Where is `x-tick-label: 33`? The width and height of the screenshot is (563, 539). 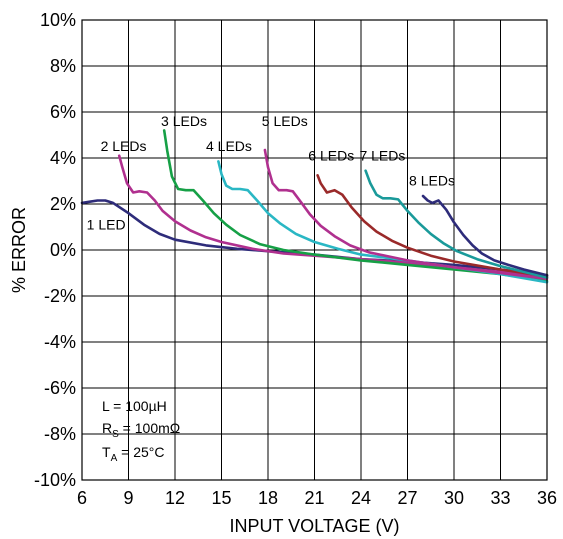 x-tick-label: 33 is located at coordinates (500, 498).